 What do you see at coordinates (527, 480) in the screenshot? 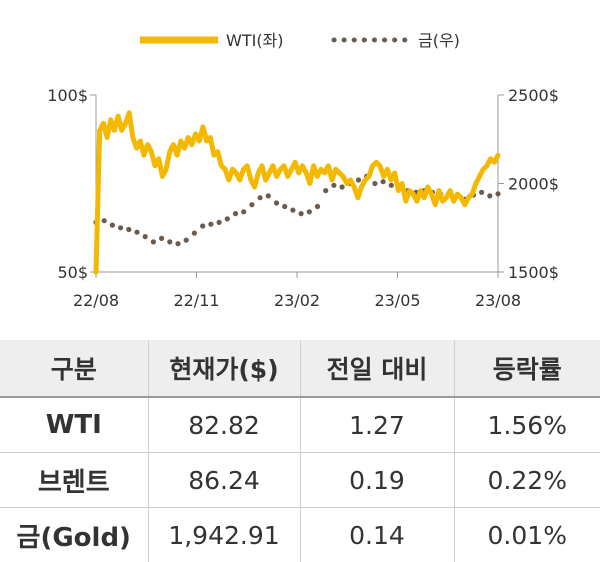
I see `cell-pct: 0.22%` at bounding box center [527, 480].